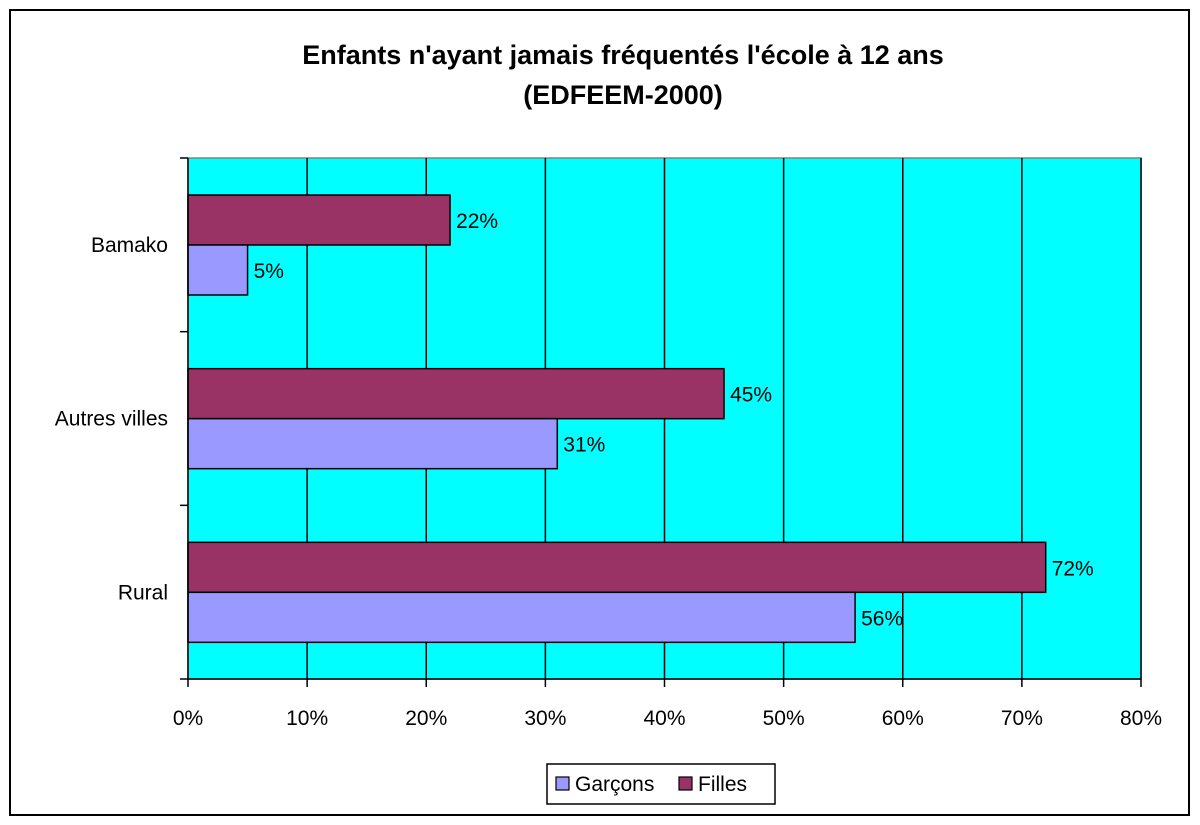  What do you see at coordinates (1141, 718) in the screenshot?
I see `x-tick-label: 80%` at bounding box center [1141, 718].